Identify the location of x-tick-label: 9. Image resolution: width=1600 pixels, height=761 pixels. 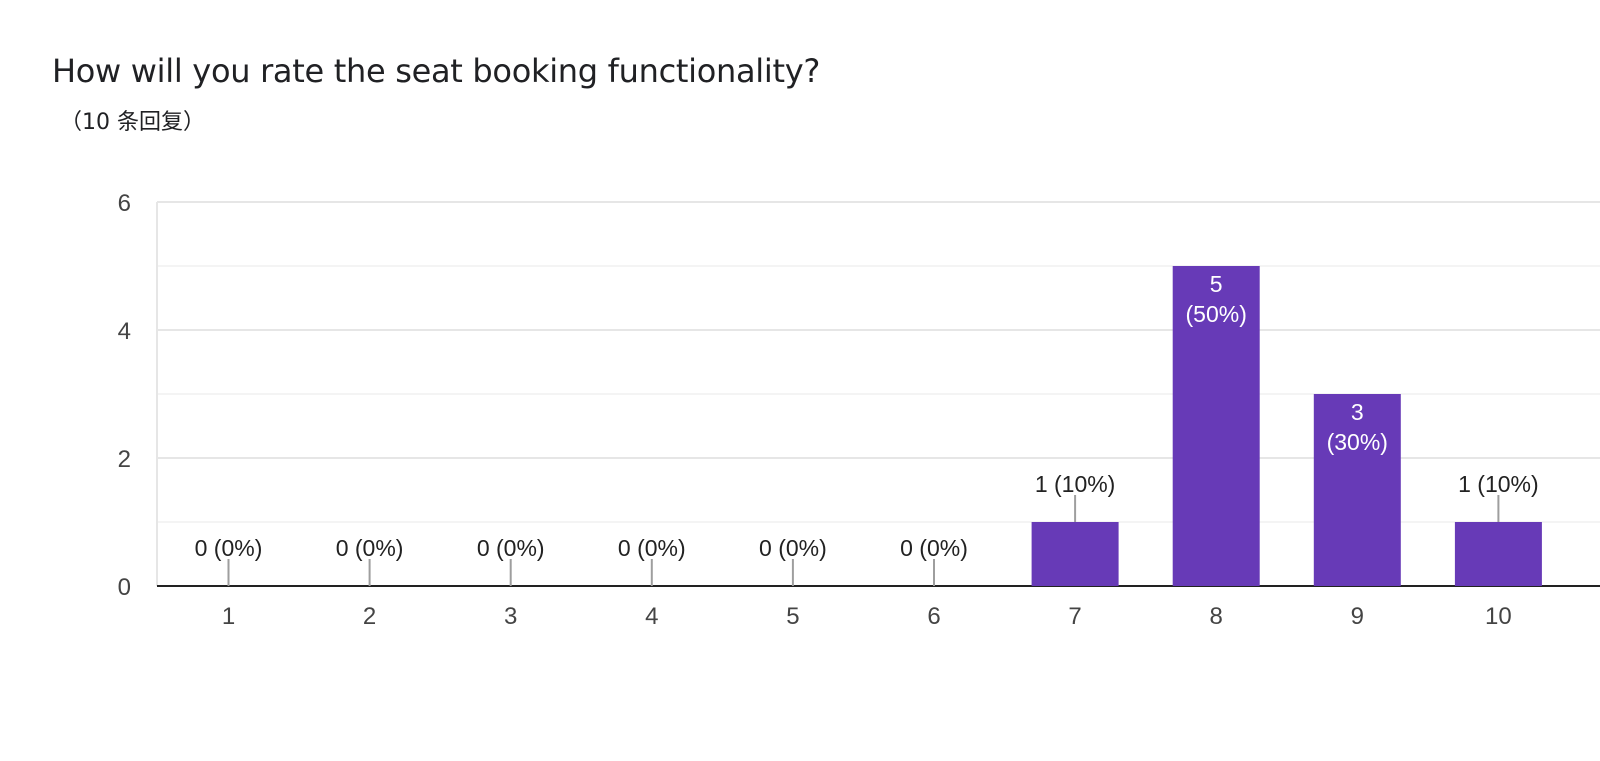
(1357, 616).